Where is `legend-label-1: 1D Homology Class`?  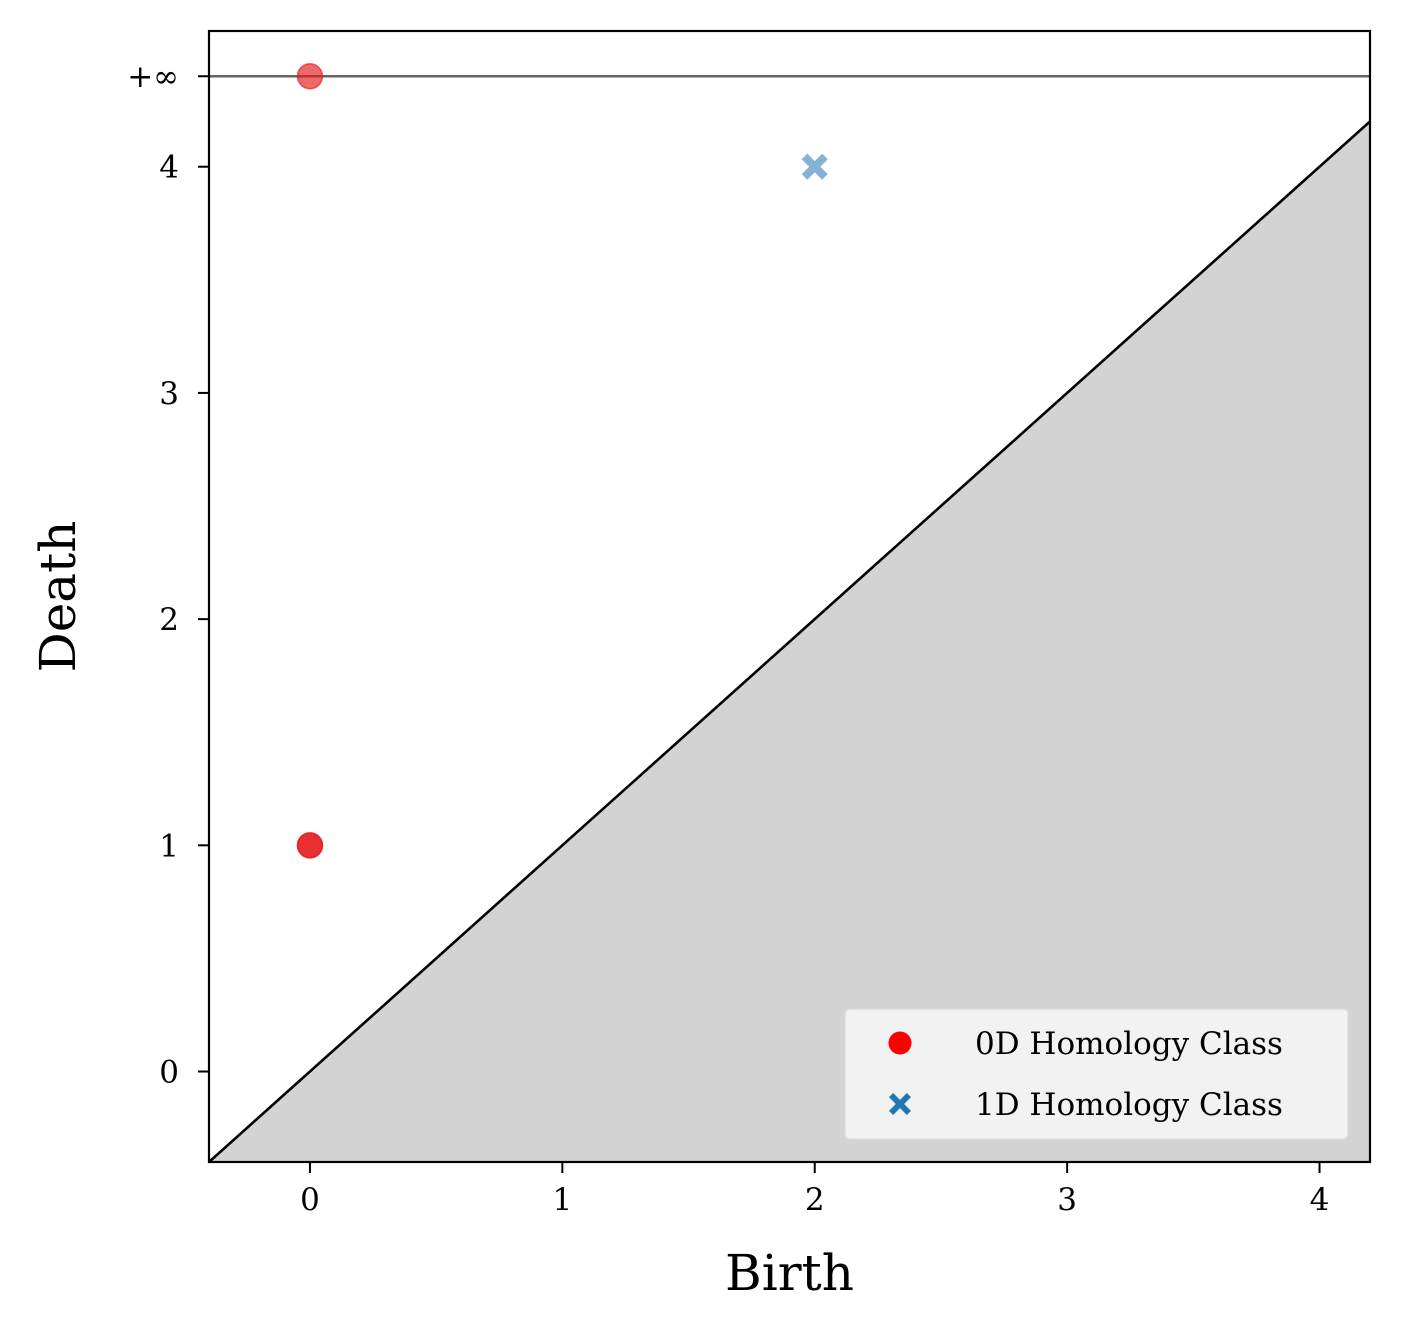 legend-label-1: 1D Homology Class is located at coordinates (1129, 1105).